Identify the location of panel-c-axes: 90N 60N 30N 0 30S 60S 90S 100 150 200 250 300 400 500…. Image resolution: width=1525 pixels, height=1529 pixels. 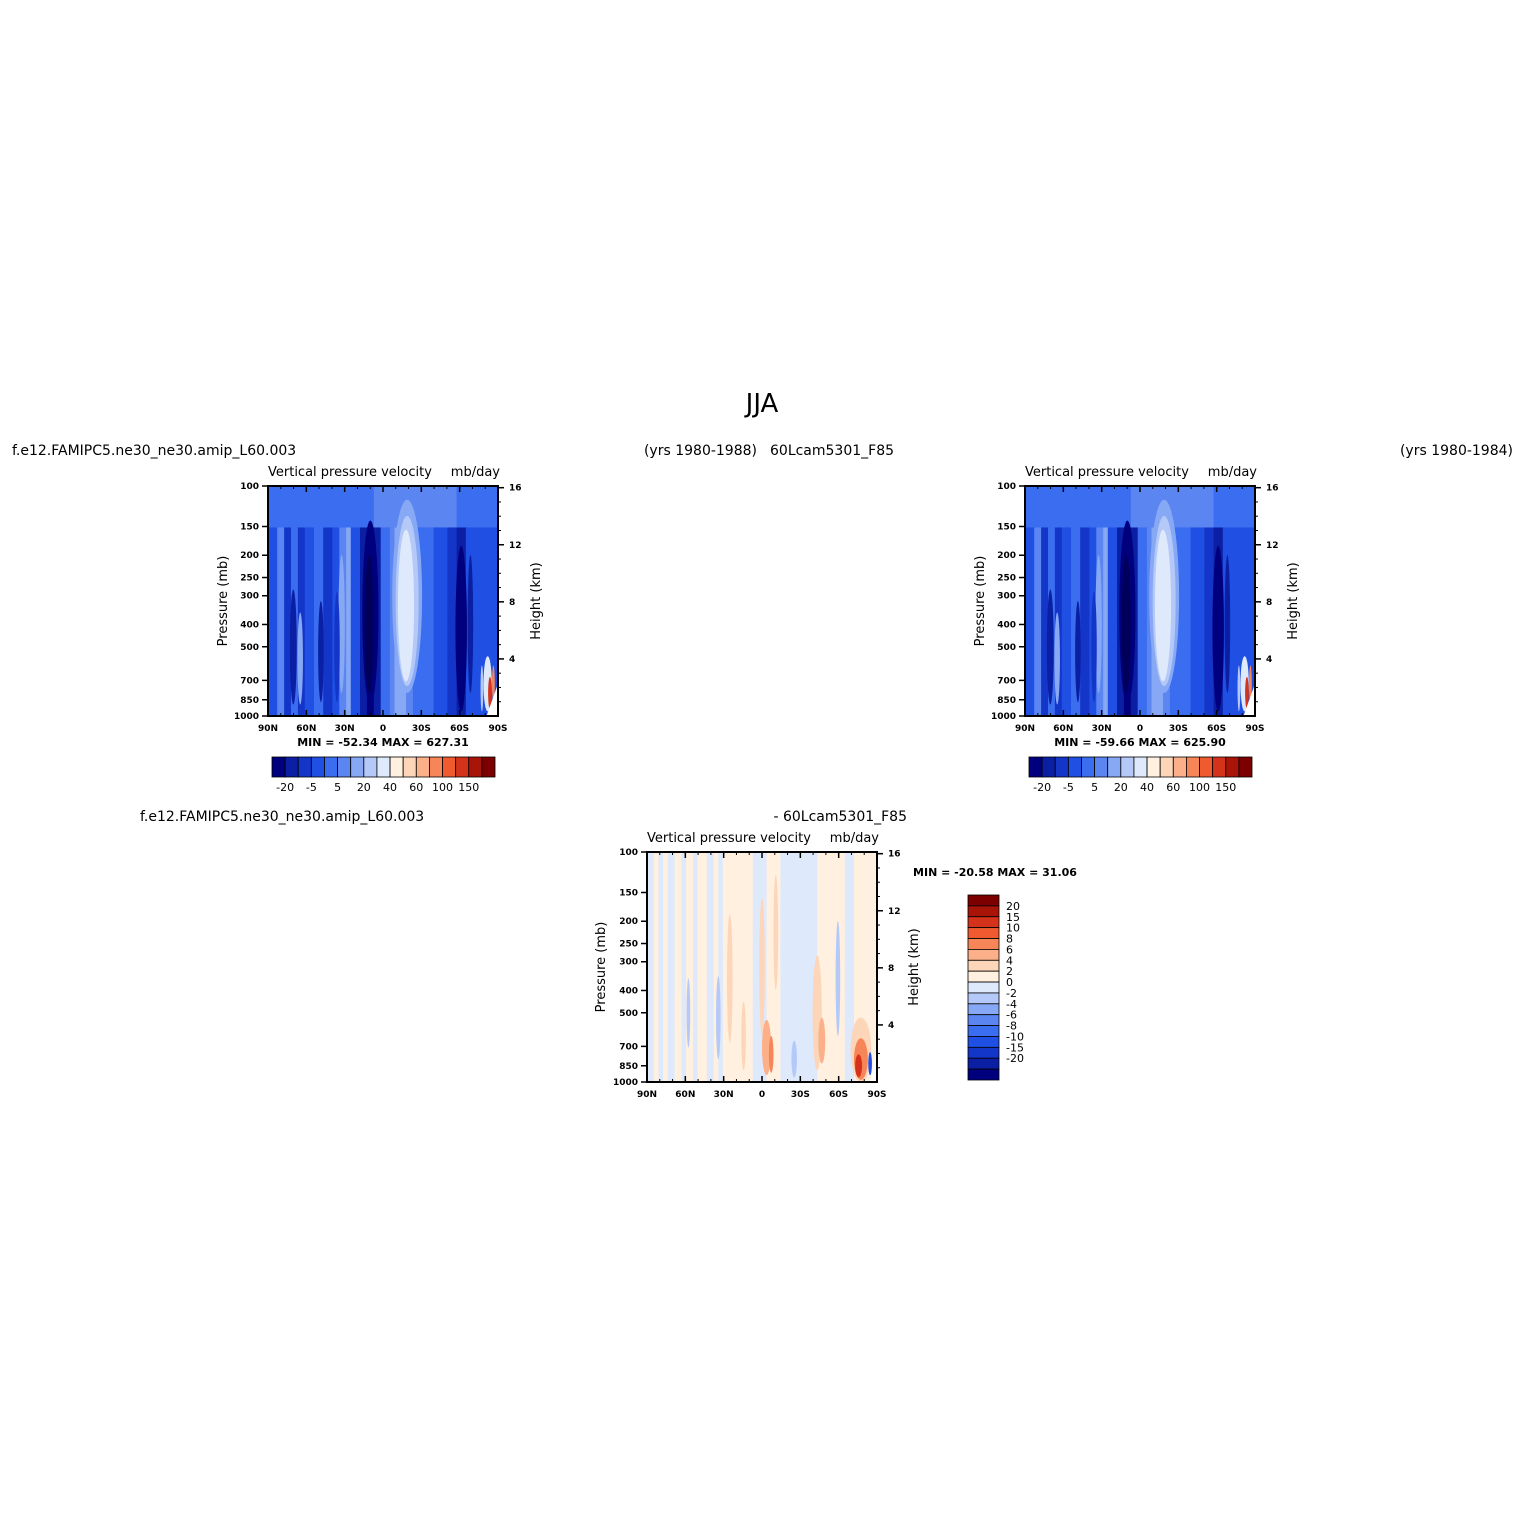
(757, 974).